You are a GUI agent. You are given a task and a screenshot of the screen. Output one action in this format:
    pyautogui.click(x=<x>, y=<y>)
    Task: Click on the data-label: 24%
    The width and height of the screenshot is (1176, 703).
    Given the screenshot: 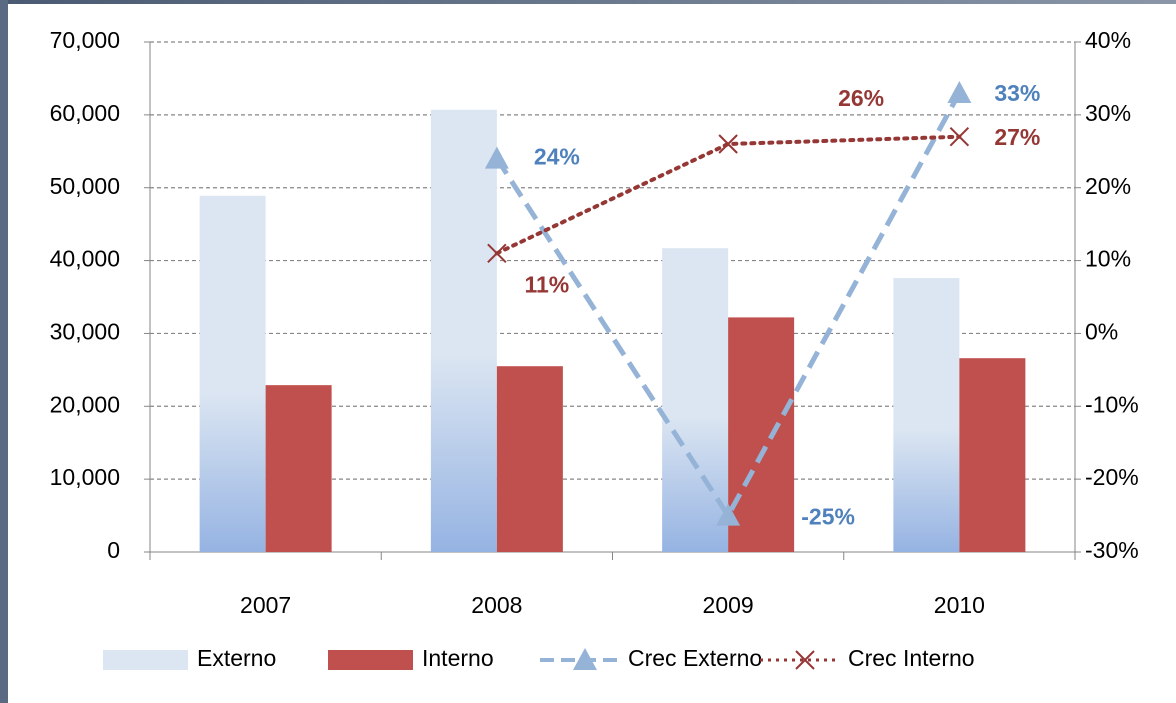 What is the action you would take?
    pyautogui.click(x=557, y=157)
    